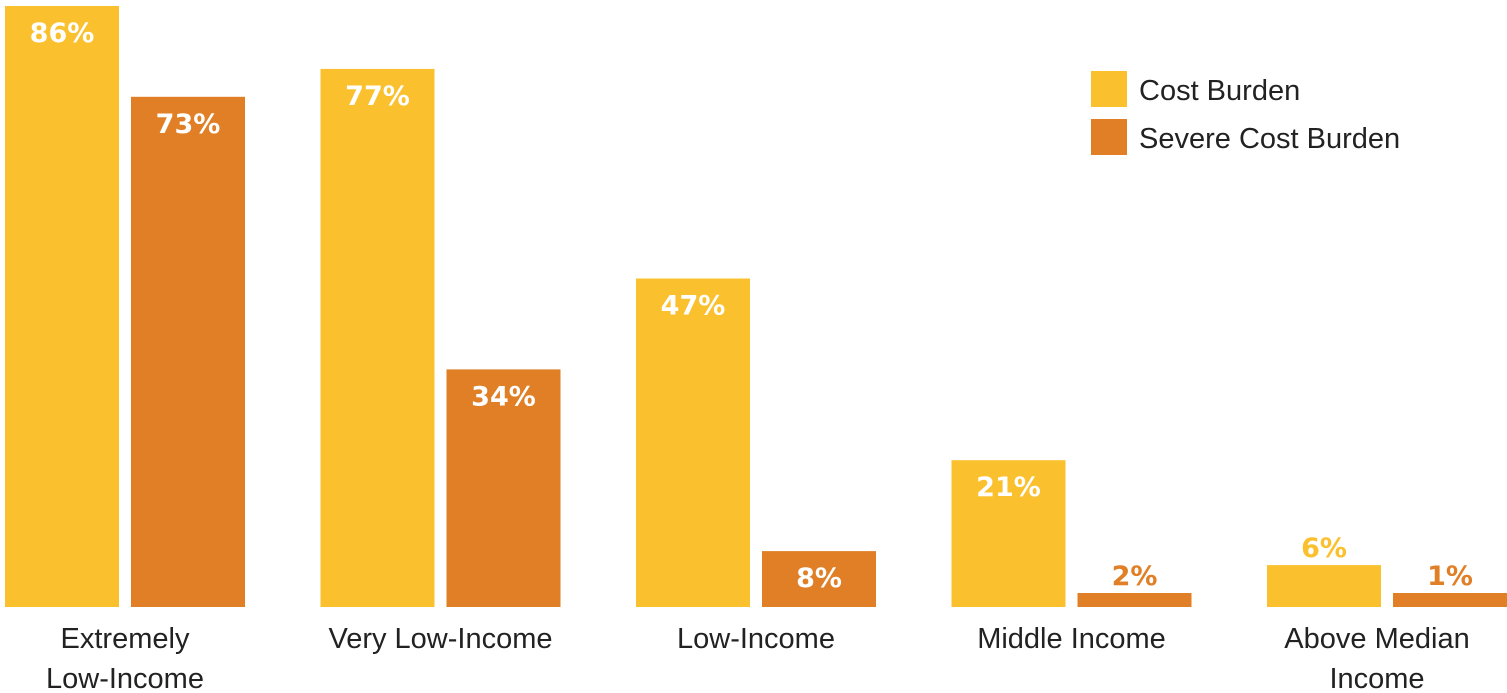  What do you see at coordinates (62, 33) in the screenshot?
I see `value-label-0-0: 86%` at bounding box center [62, 33].